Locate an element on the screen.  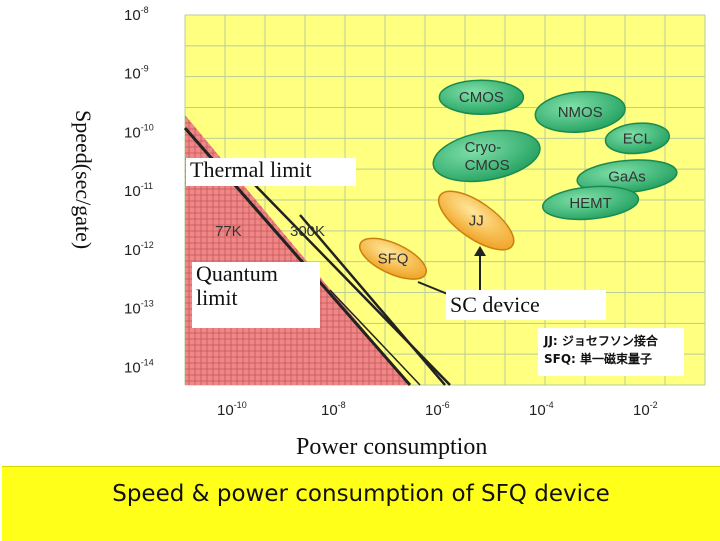
y-tick-label: 10⁻¹⁰ is located at coordinates (139, 131).